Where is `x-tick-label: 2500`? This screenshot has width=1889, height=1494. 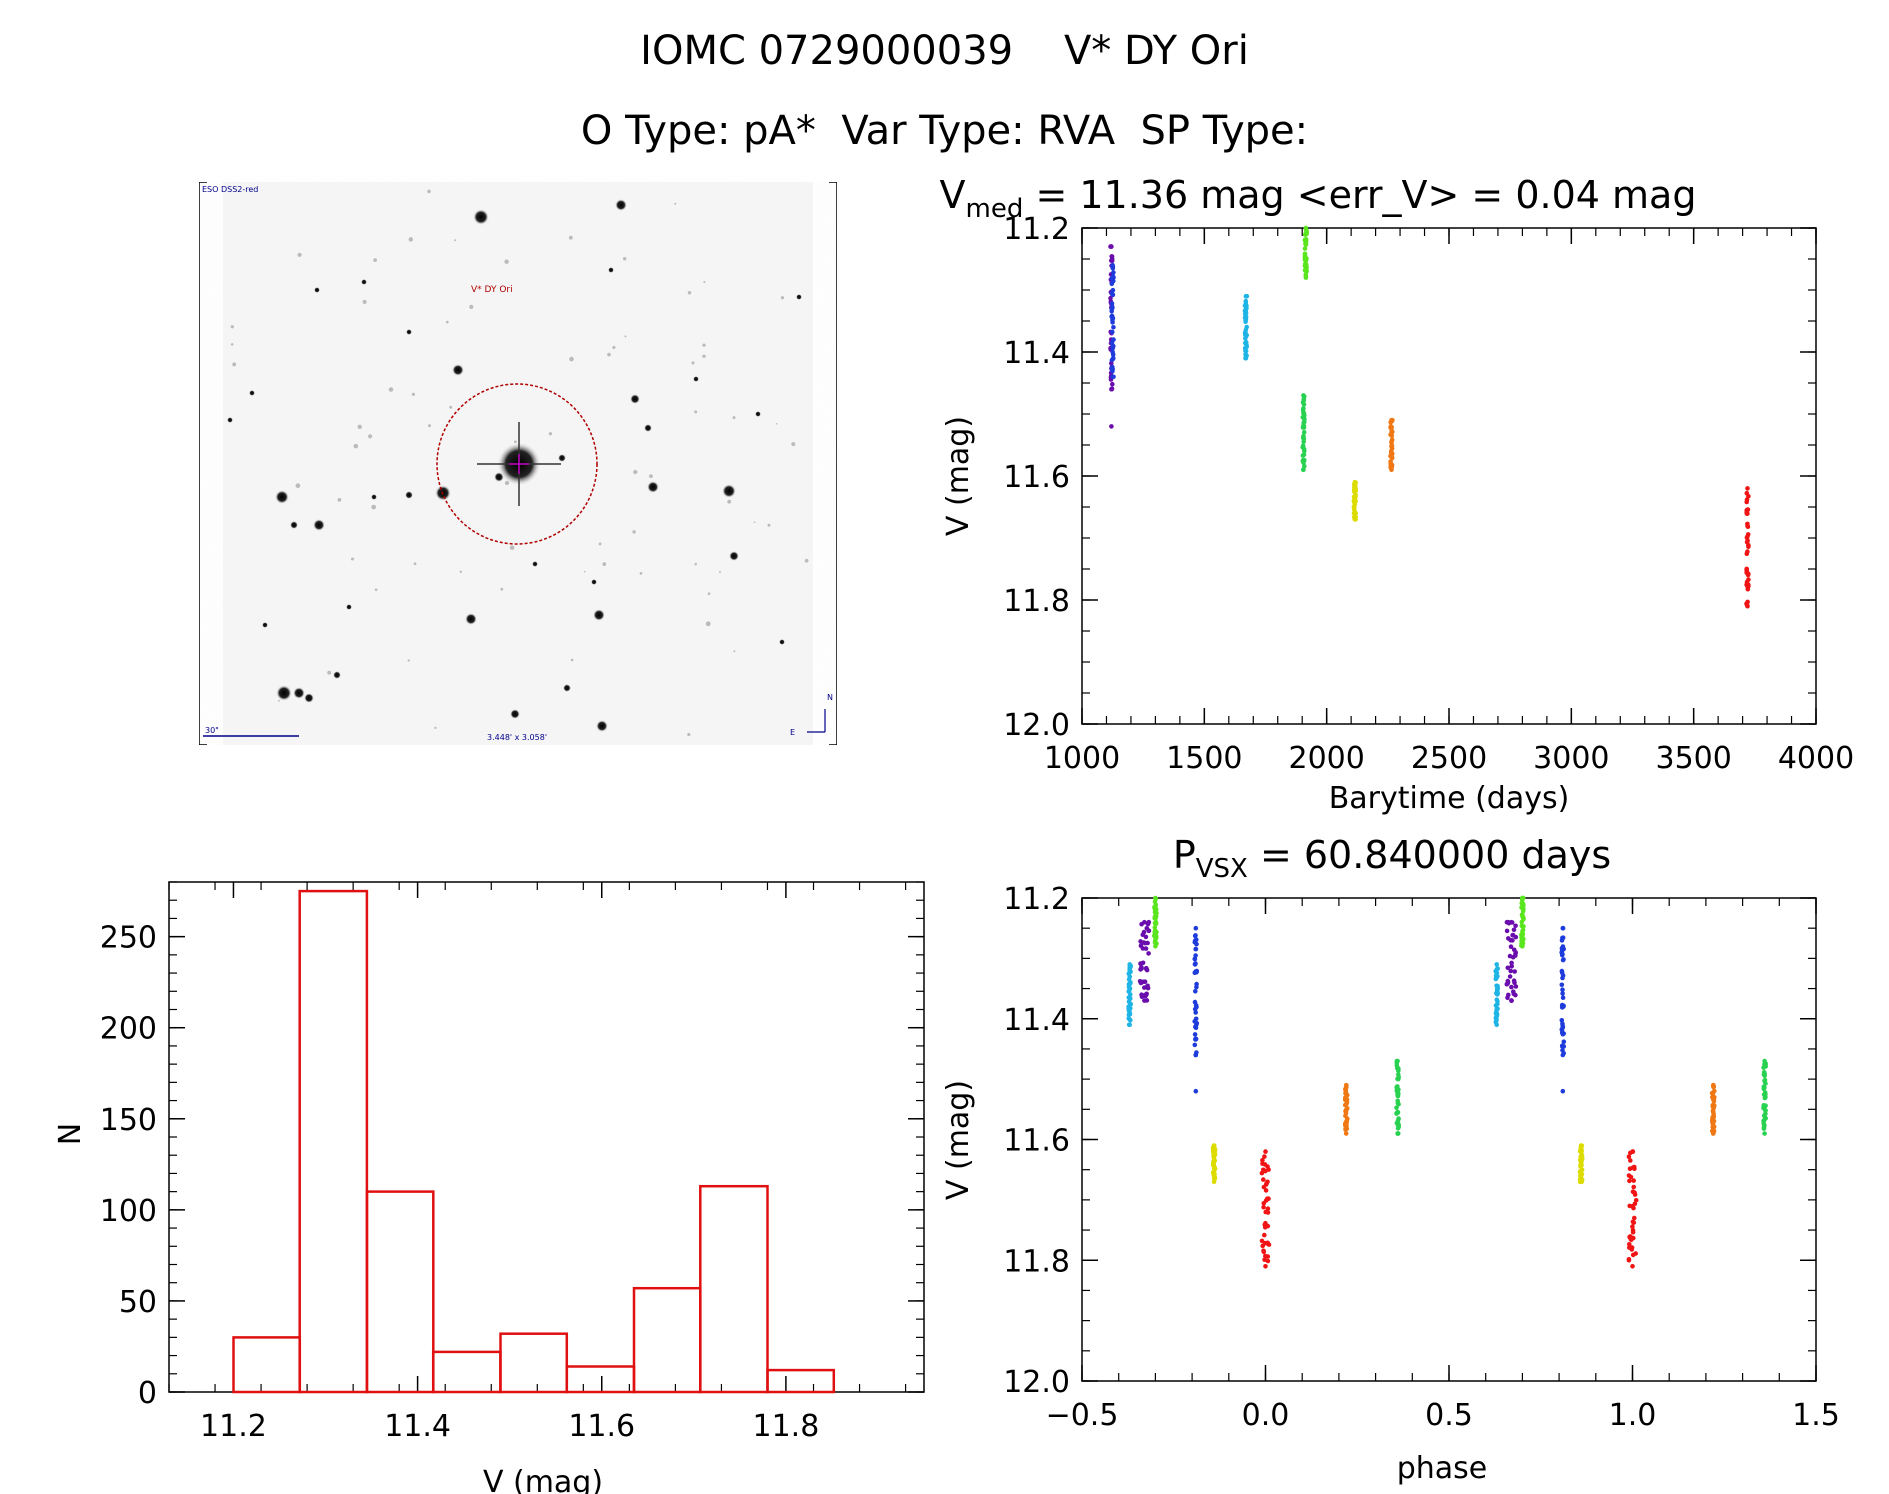
x-tick-label: 2500 is located at coordinates (1449, 758).